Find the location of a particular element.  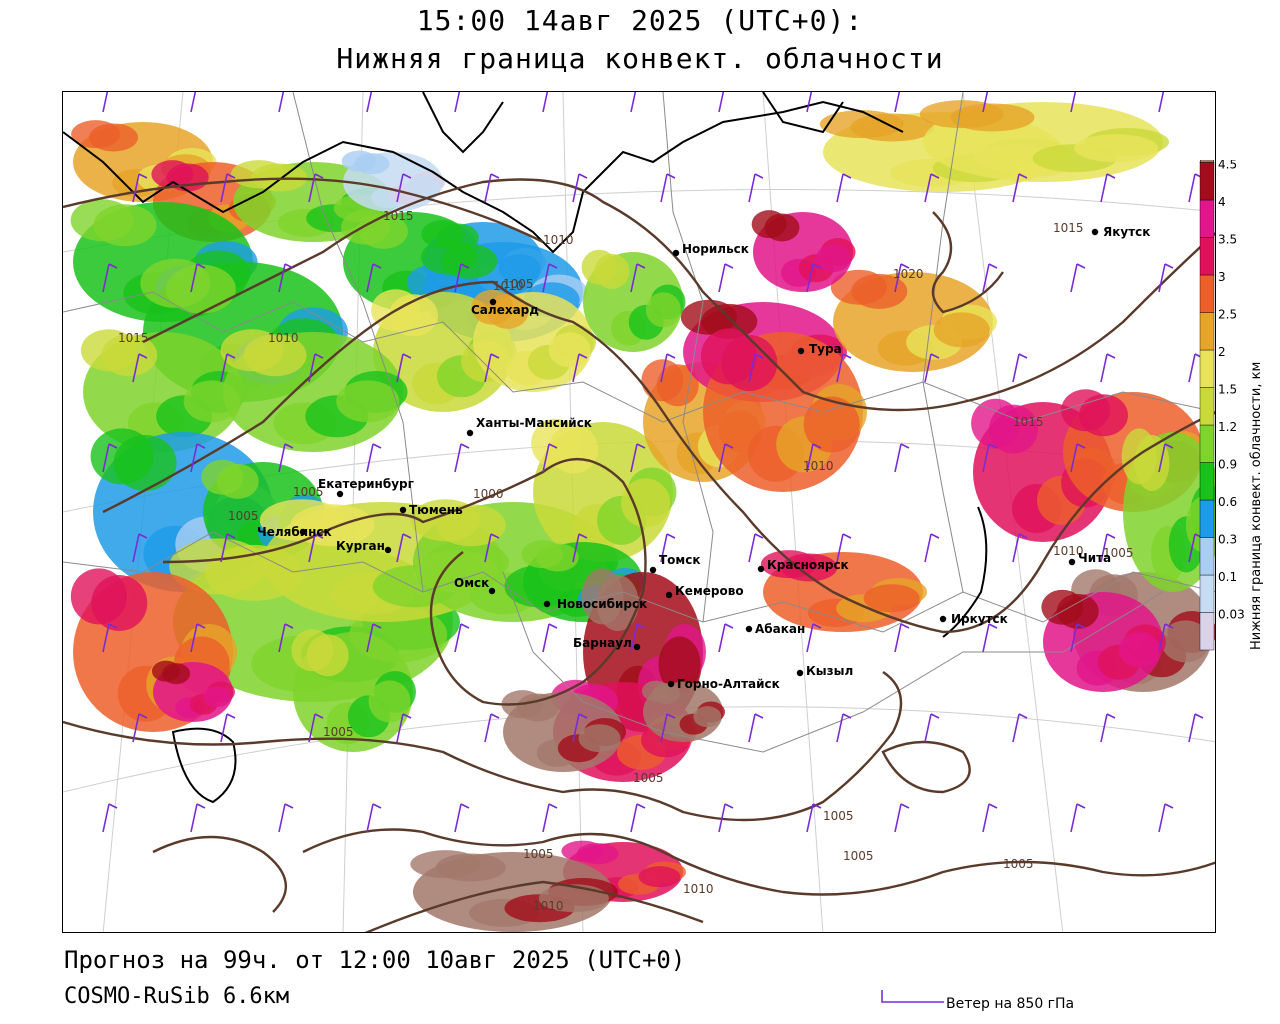

legend-tick-label: 0.3 is located at coordinates (1227, 540).